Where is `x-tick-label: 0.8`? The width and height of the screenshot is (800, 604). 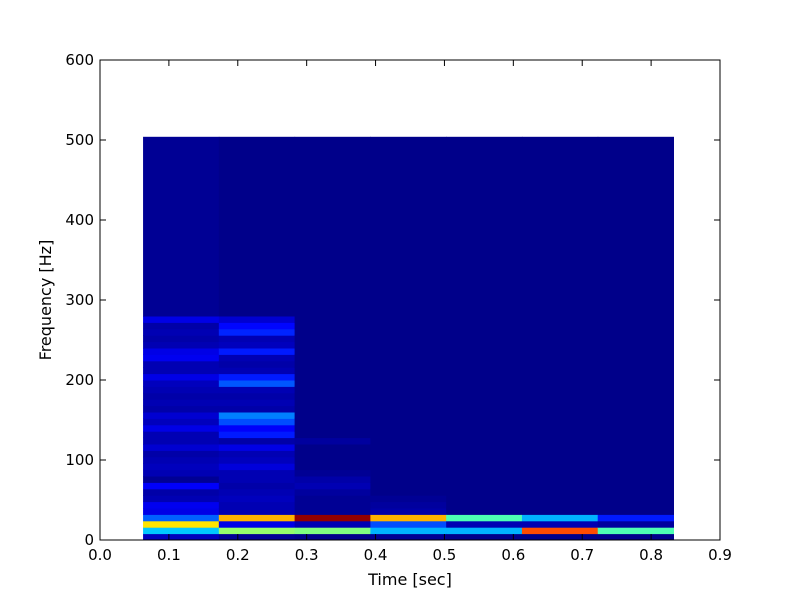 x-tick-label: 0.8 is located at coordinates (651, 555).